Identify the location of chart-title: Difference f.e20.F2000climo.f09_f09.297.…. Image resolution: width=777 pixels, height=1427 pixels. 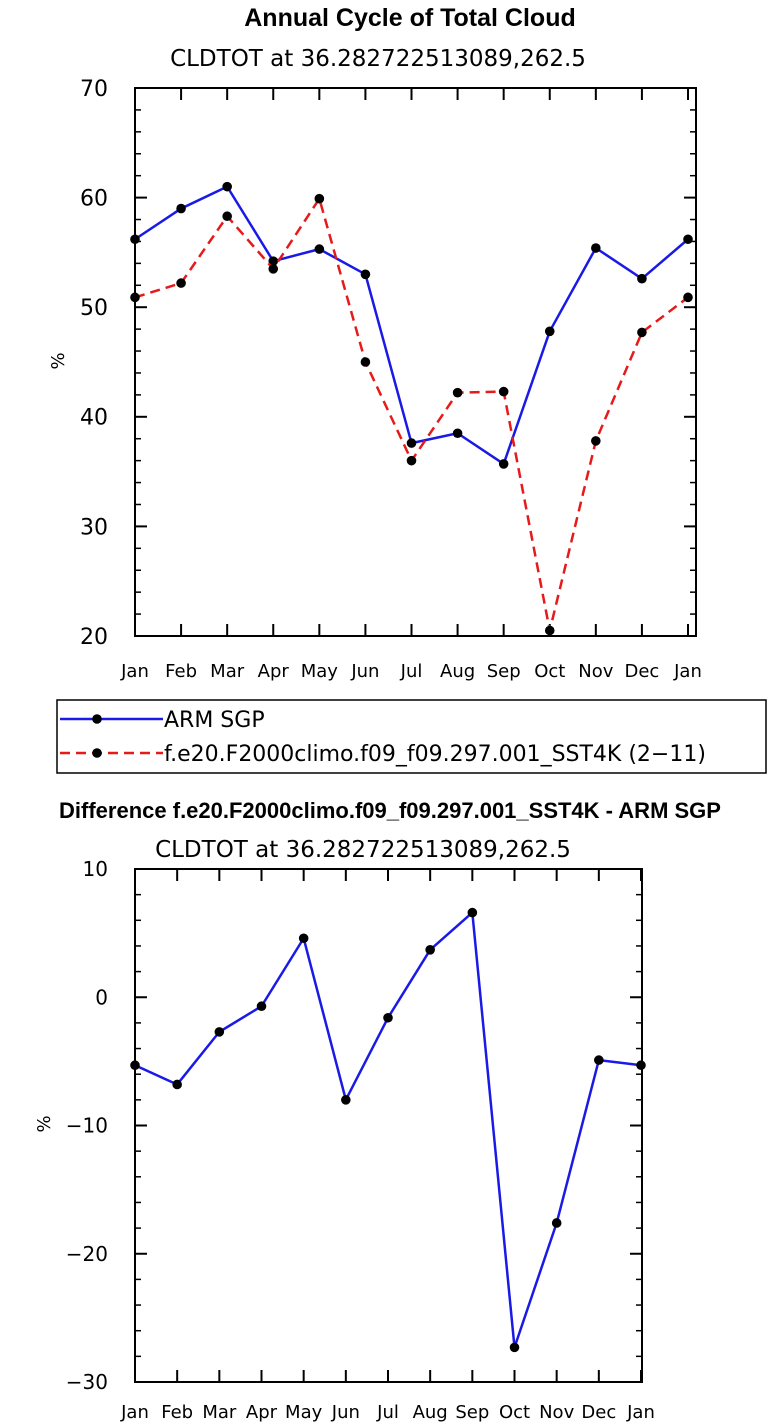
(390, 810).